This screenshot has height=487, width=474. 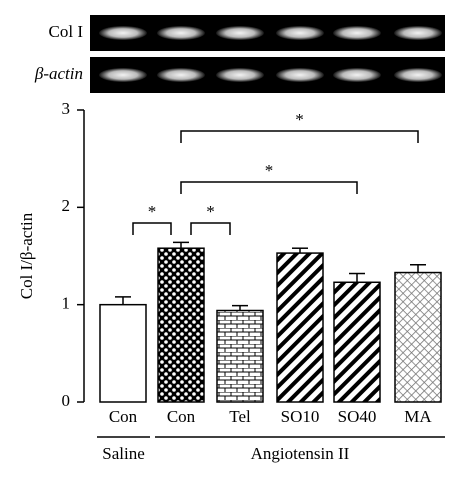 What do you see at coordinates (240, 416) in the screenshot?
I see `x-tick-label: Tel` at bounding box center [240, 416].